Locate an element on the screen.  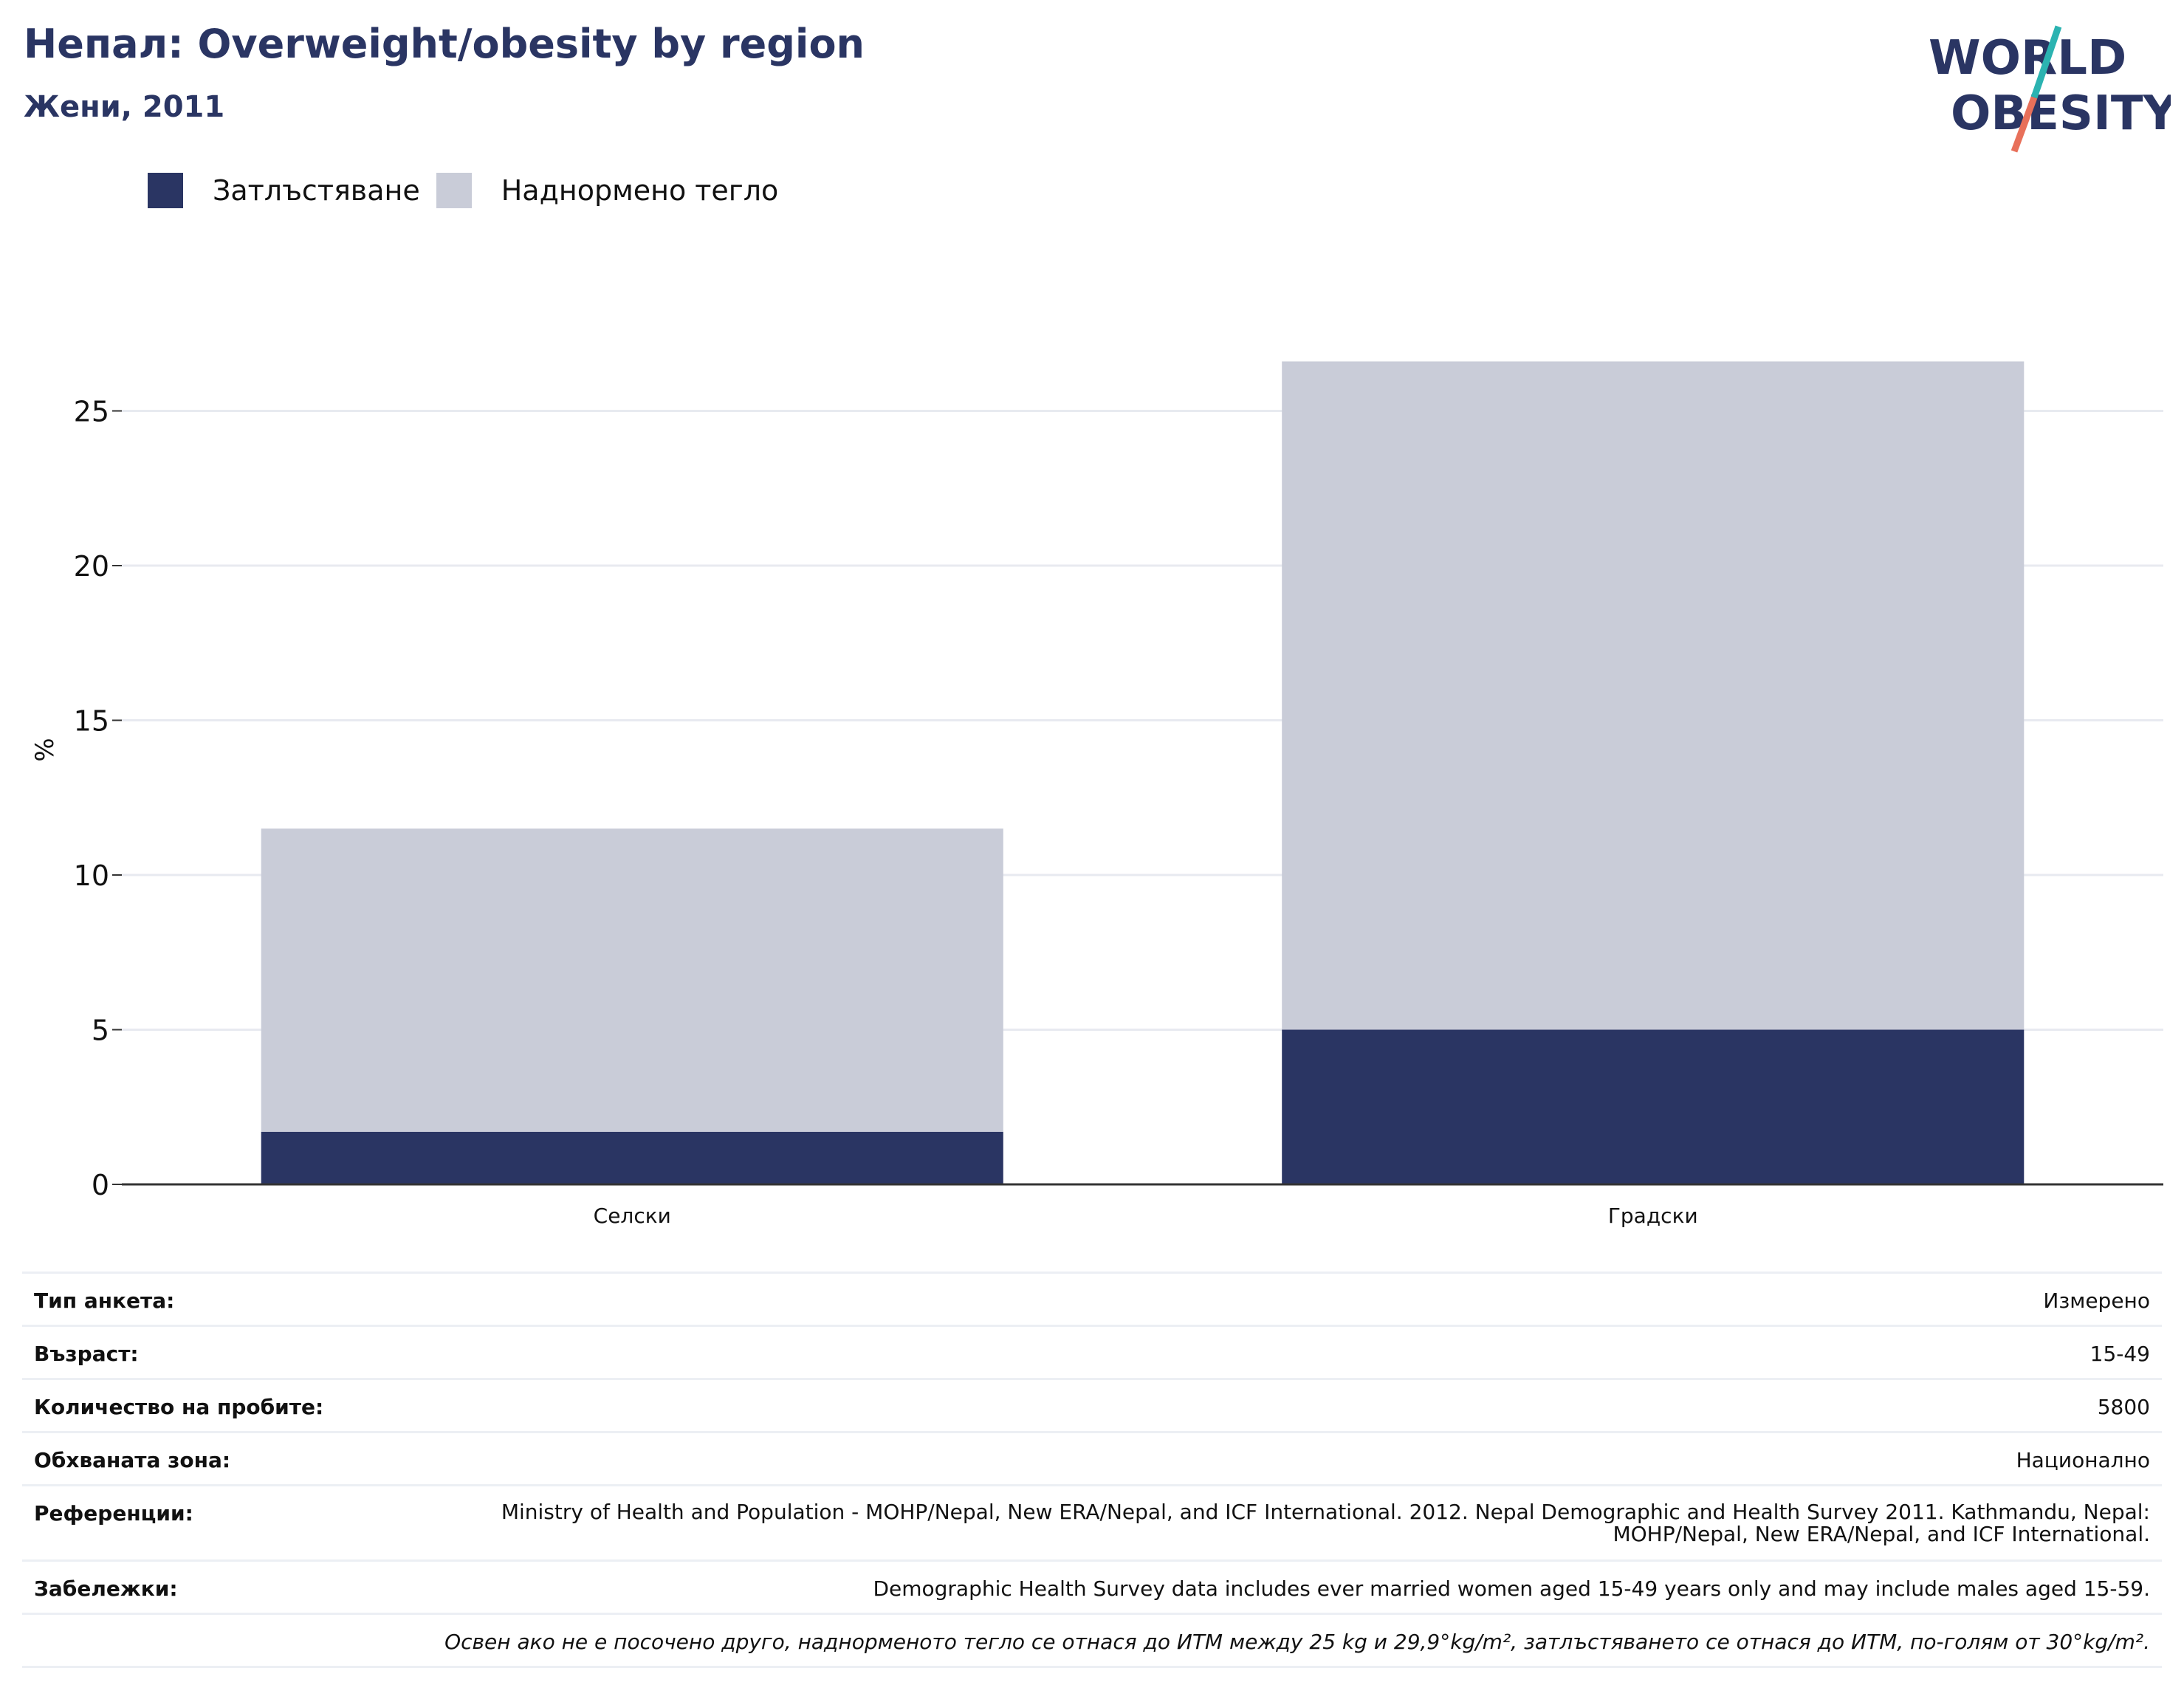
meta-row: Обхваната зона: Национално is located at coordinates (1092, 1459).